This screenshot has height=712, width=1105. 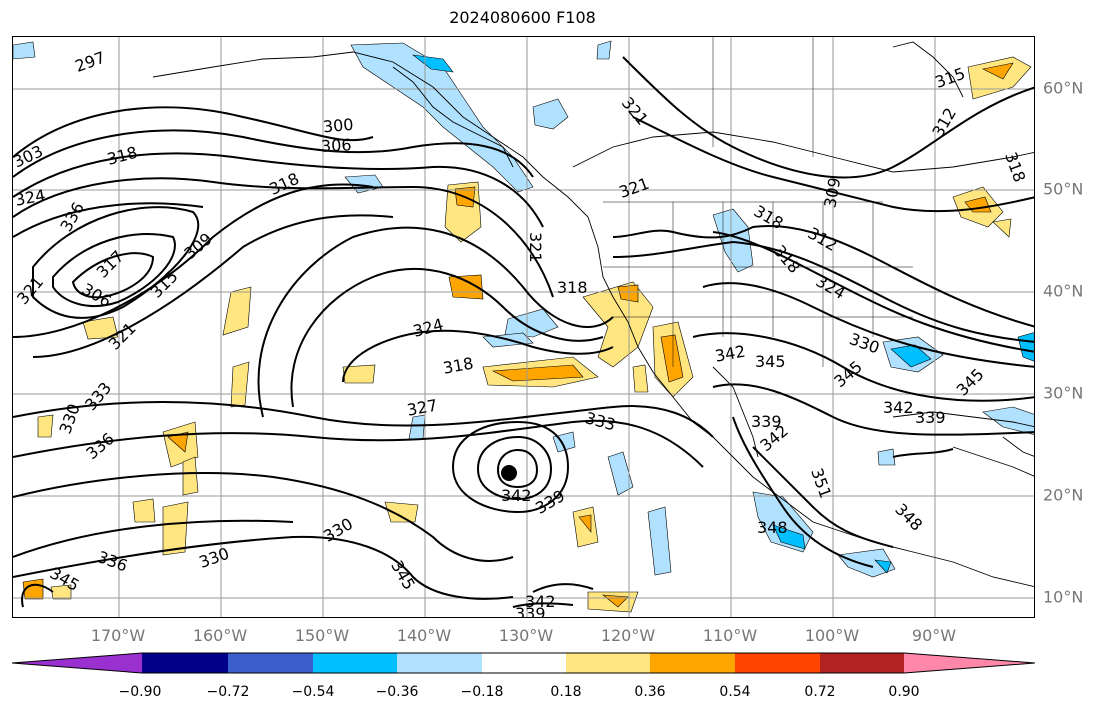 I want to click on contour-label: 306, so click(x=335, y=145).